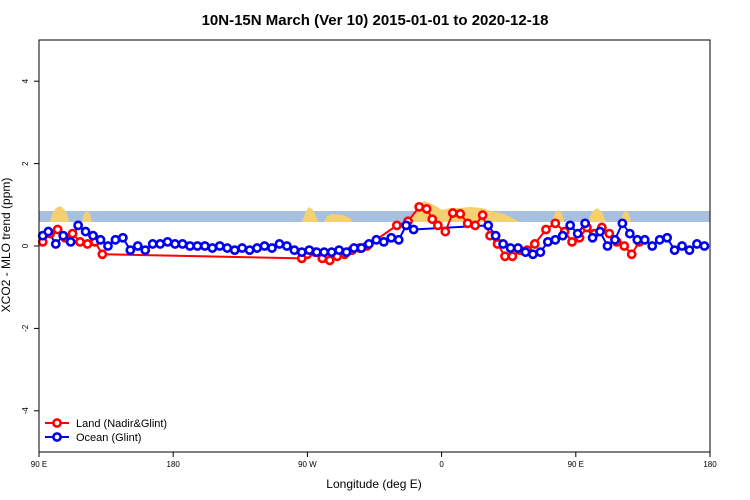 This screenshot has width=750, height=500. What do you see at coordinates (374, 460) in the screenshot?
I see `x-axis: 90 E 180 90 W 0 90 E 180` at bounding box center [374, 460].